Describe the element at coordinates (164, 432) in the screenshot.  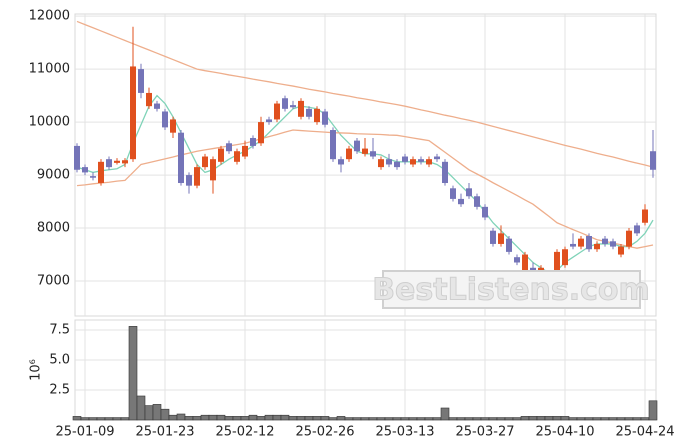
I see `x-tick-label: 25-01-23` at that location.